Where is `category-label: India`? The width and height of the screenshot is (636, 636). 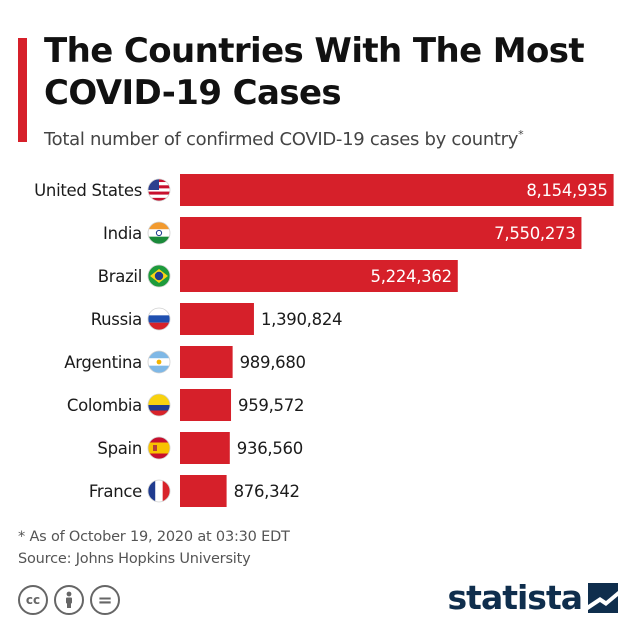 category-label: India is located at coordinates (122, 233).